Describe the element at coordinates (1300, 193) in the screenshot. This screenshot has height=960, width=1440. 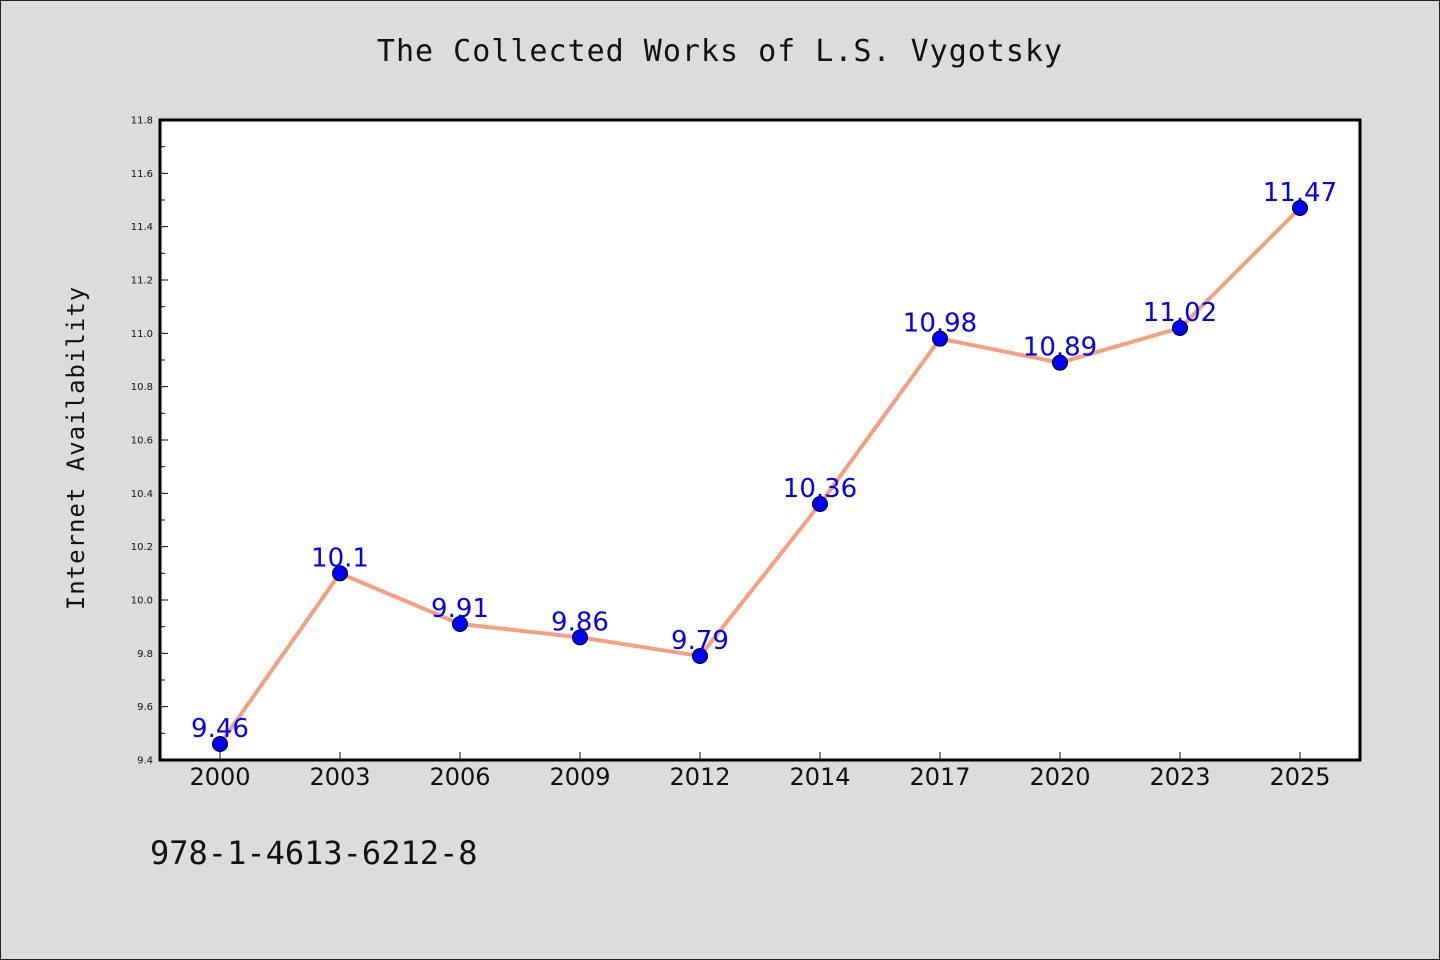
I see `data-label: 11.47` at that location.